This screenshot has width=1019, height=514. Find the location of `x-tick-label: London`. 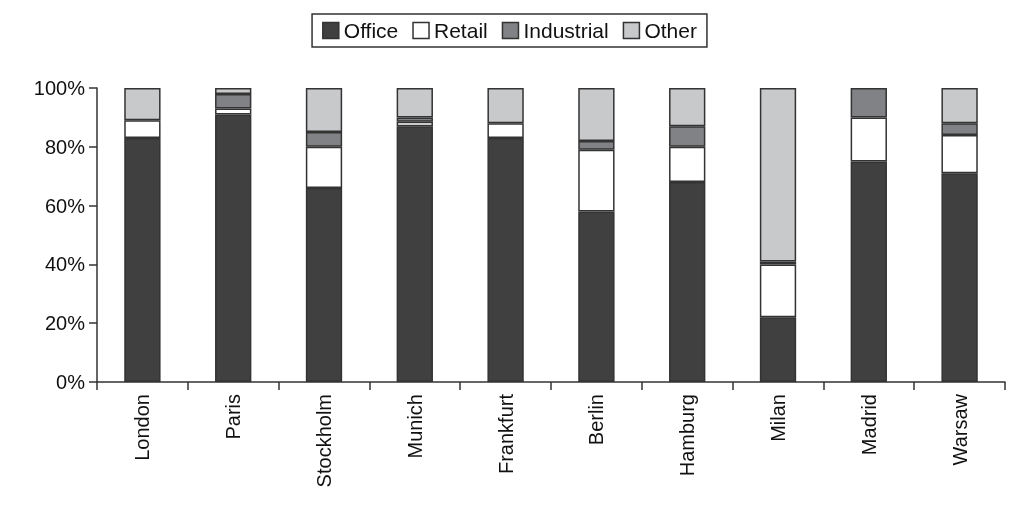

x-tick-label: London is located at coordinates (142, 427).